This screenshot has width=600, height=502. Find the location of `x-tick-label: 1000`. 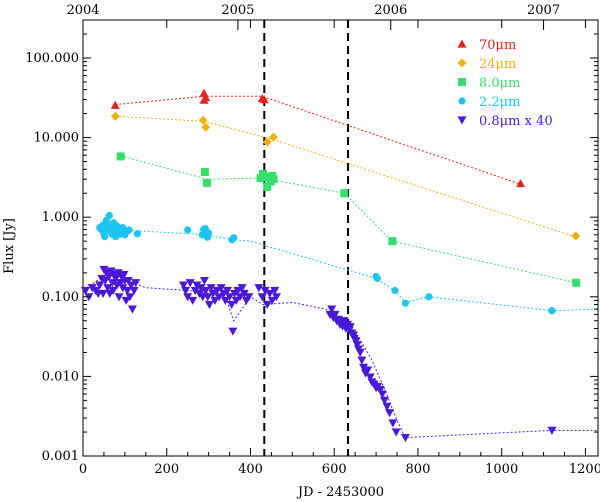

x-tick-label: 1000 is located at coordinates (501, 469).